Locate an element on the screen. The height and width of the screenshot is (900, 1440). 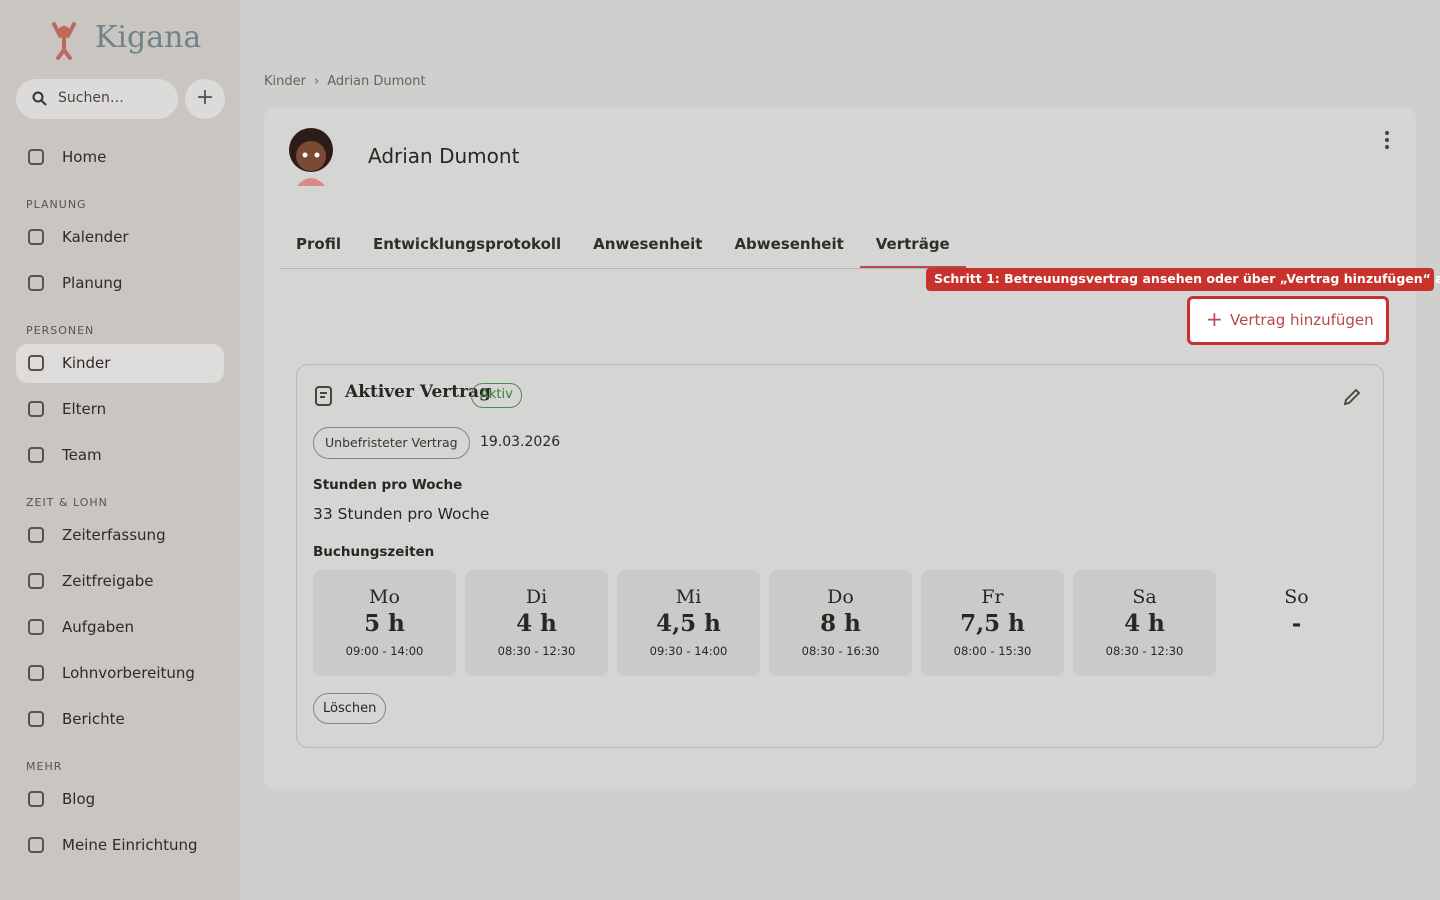
nav-label: Home is located at coordinates (84, 157).